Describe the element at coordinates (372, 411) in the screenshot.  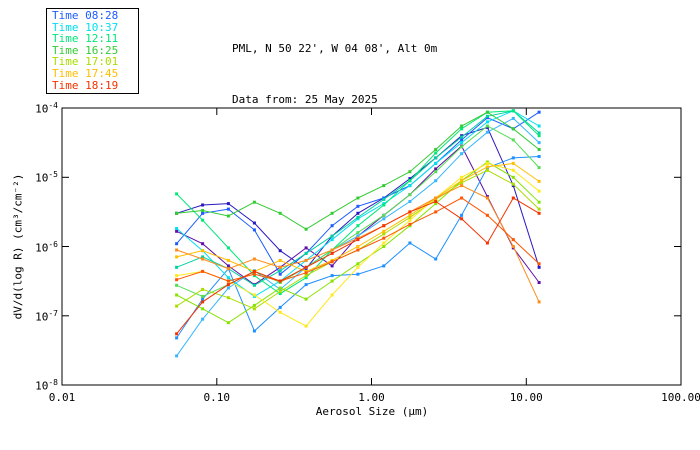
I see `x-axis-label: Aerosol Size (μm)` at that location.